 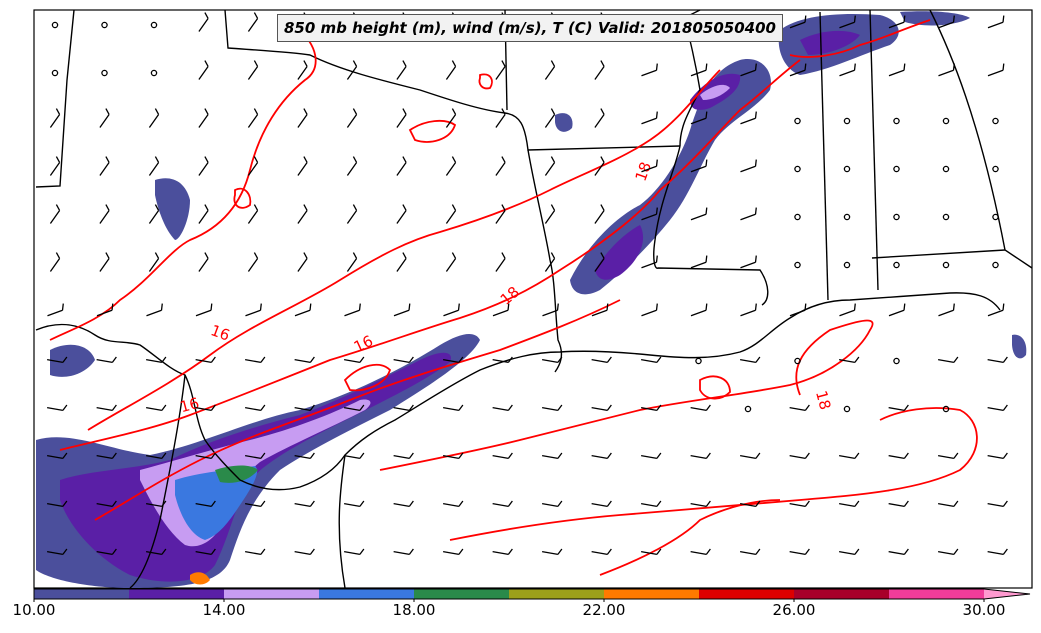 What do you see at coordinates (604, 610) in the screenshot?
I see `colorbar-tick-label: 22.00` at bounding box center [604, 610].